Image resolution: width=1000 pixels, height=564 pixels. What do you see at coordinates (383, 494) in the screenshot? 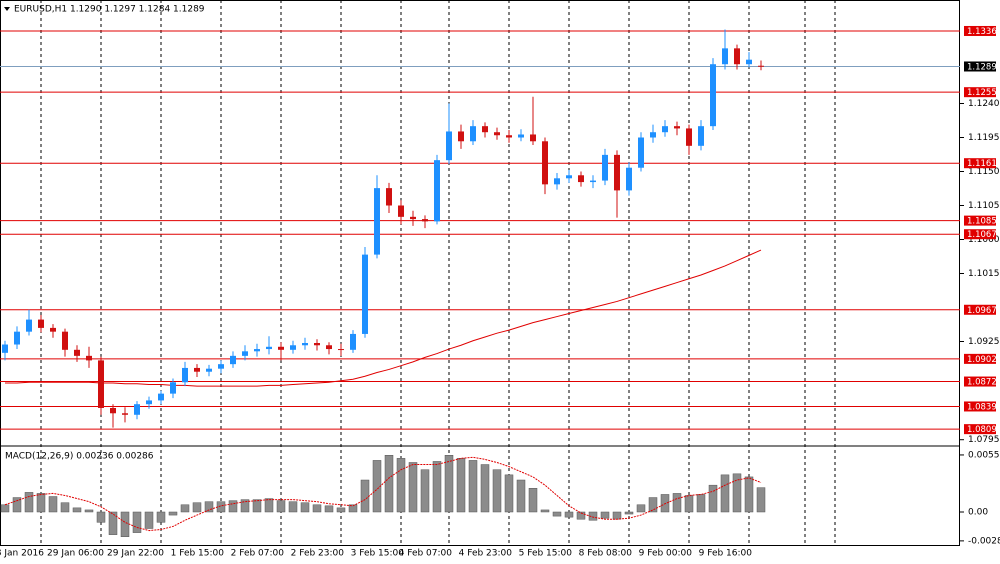
I see `macd-signal` at bounding box center [383, 494].